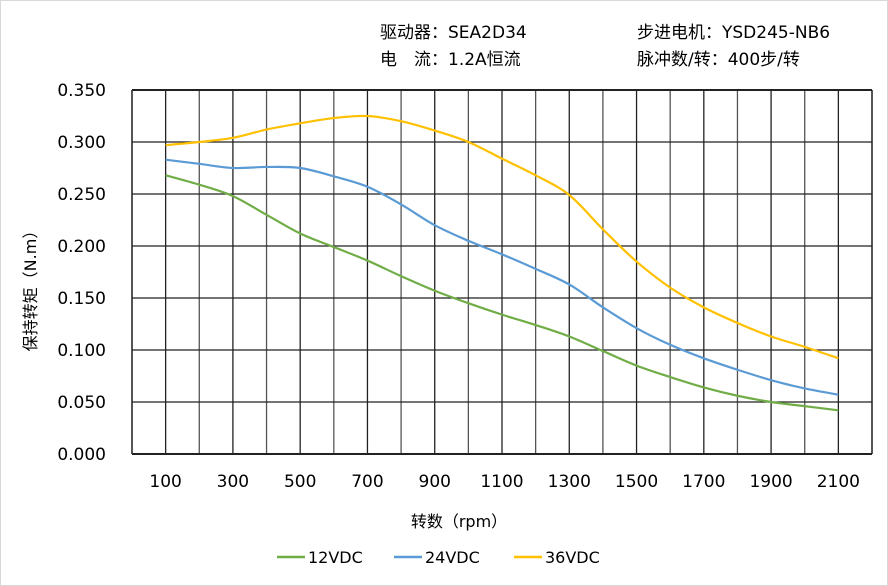 Image resolution: width=888 pixels, height=586 pixels. I want to click on x-tick-label: 700, so click(367, 482).